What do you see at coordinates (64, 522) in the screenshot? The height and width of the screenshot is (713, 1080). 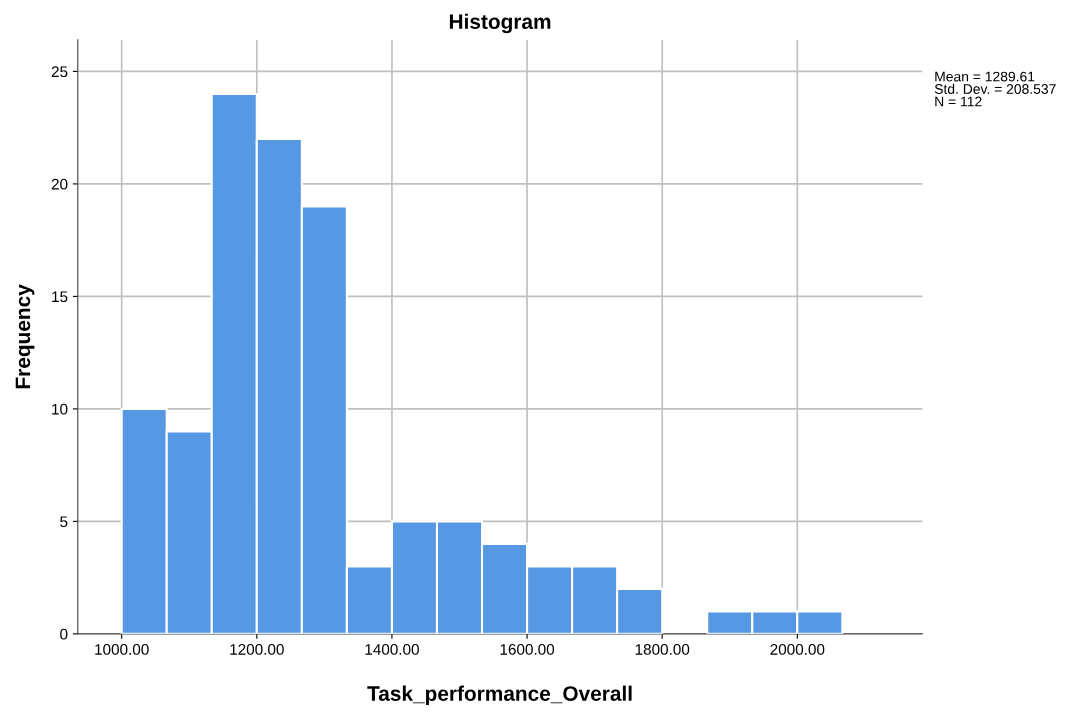 I see `y-tick-label: 5` at bounding box center [64, 522].